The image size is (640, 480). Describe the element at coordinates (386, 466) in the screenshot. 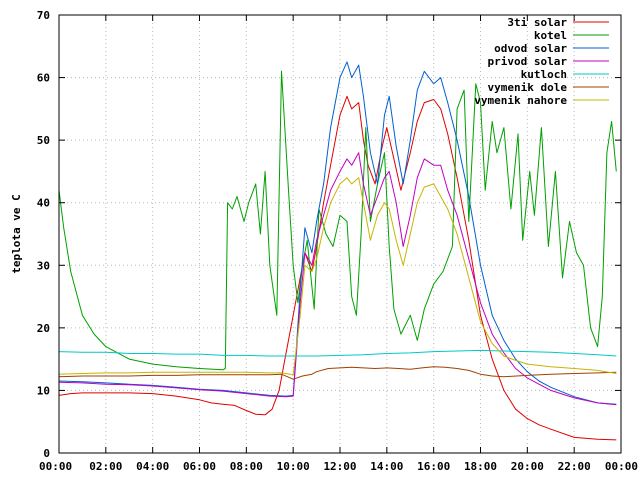

I see `x-tick-label: 14:00` at that location.